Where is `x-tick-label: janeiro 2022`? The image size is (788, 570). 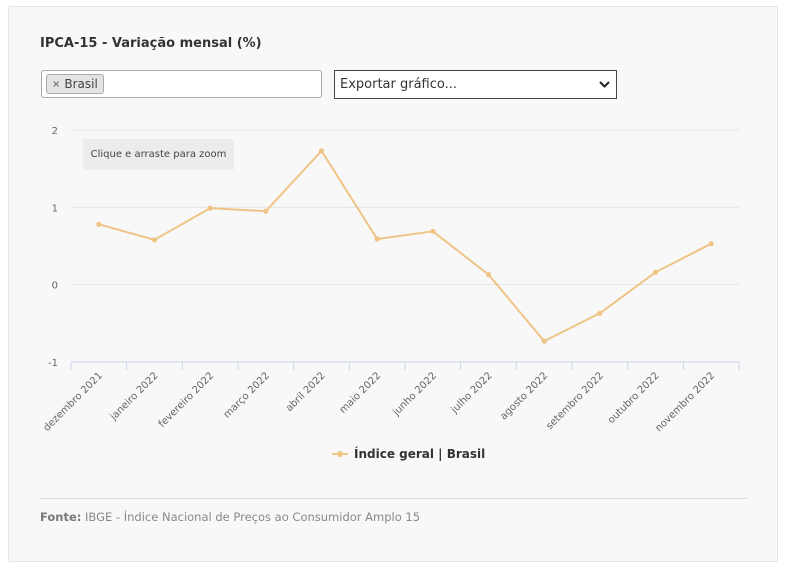
x-tick-label: janeiro 2022 is located at coordinates (134, 396).